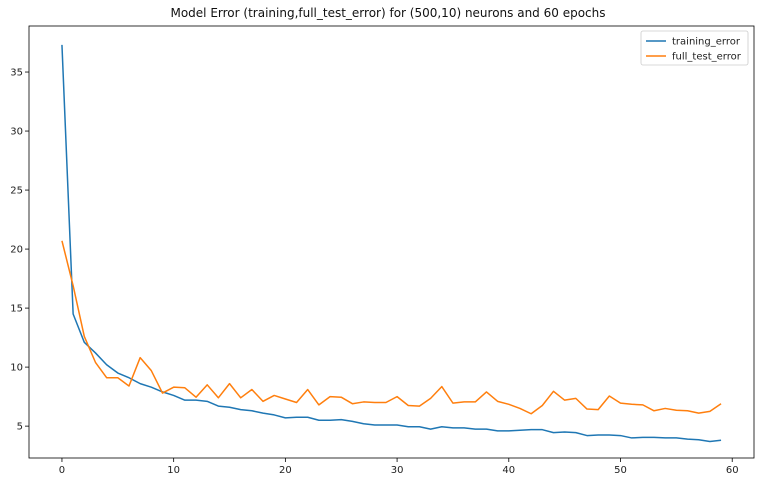  I want to click on x-tick-label: 0, so click(62, 470).